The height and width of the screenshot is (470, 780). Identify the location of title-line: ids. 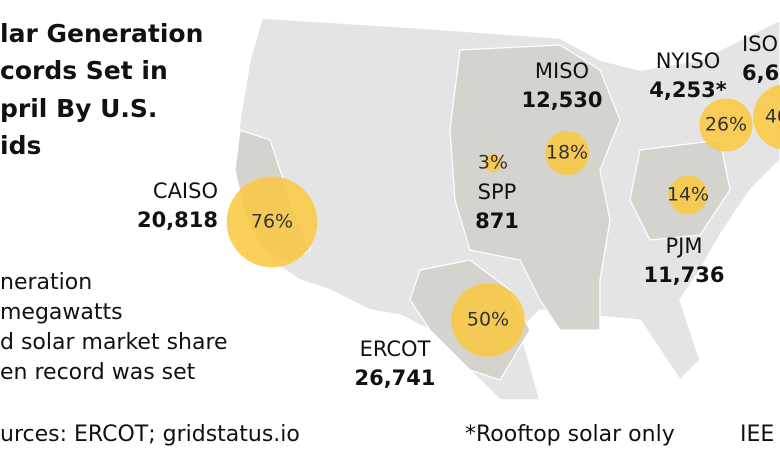
(20, 145).